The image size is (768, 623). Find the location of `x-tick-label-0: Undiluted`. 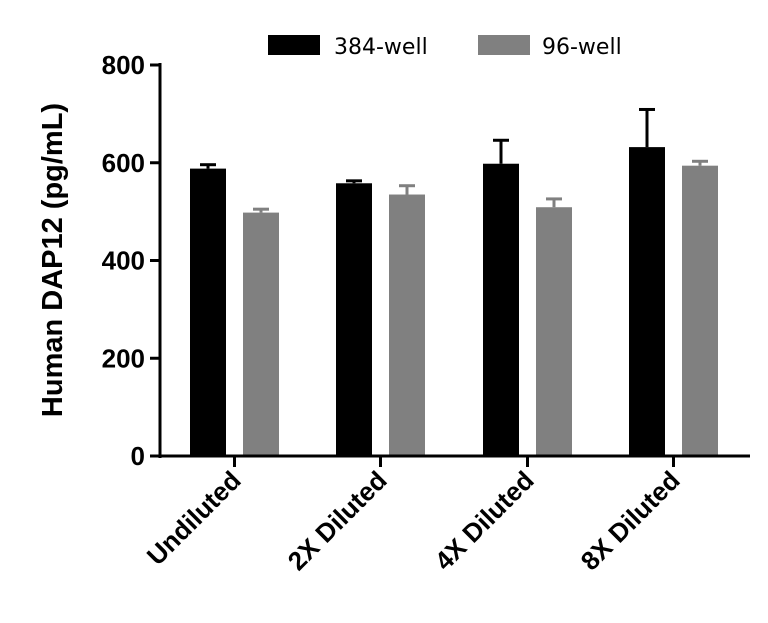

x-tick-label-0: Undiluted is located at coordinates (194, 518).